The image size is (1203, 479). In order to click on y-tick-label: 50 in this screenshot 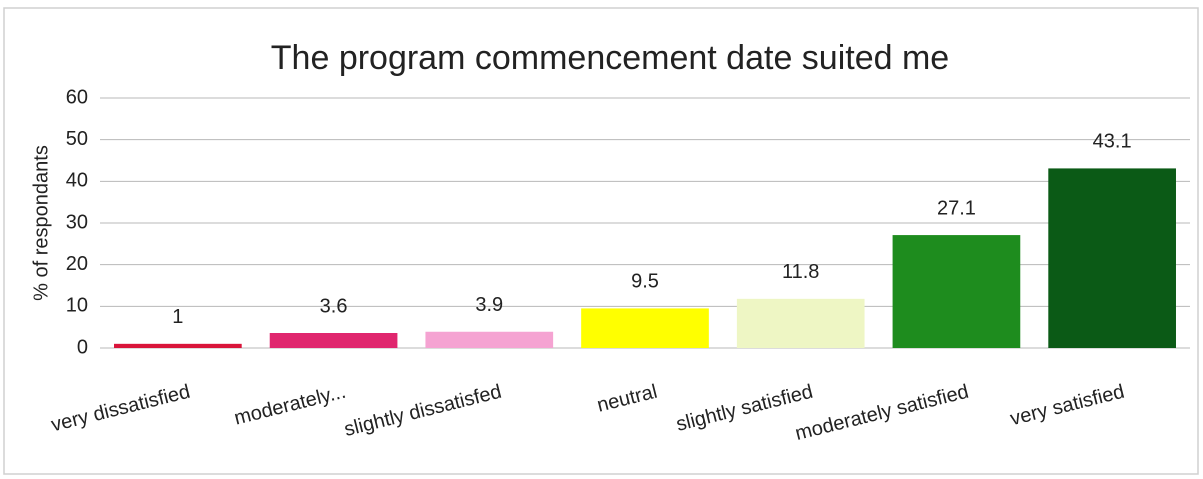, I will do `click(77, 139)`.